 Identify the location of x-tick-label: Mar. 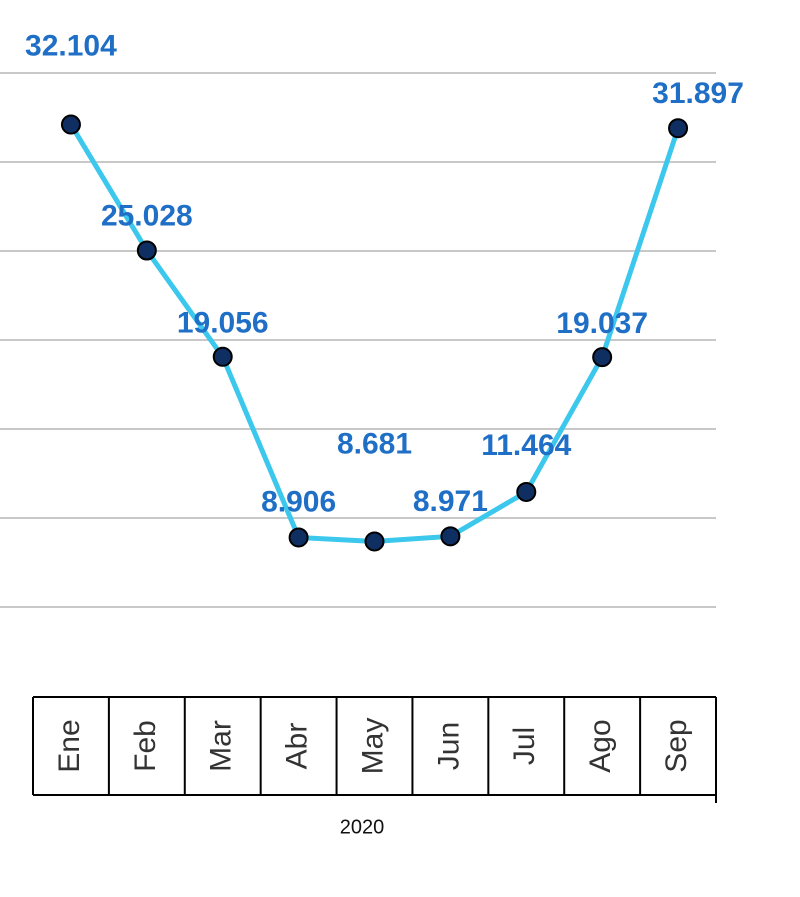
(221, 746).